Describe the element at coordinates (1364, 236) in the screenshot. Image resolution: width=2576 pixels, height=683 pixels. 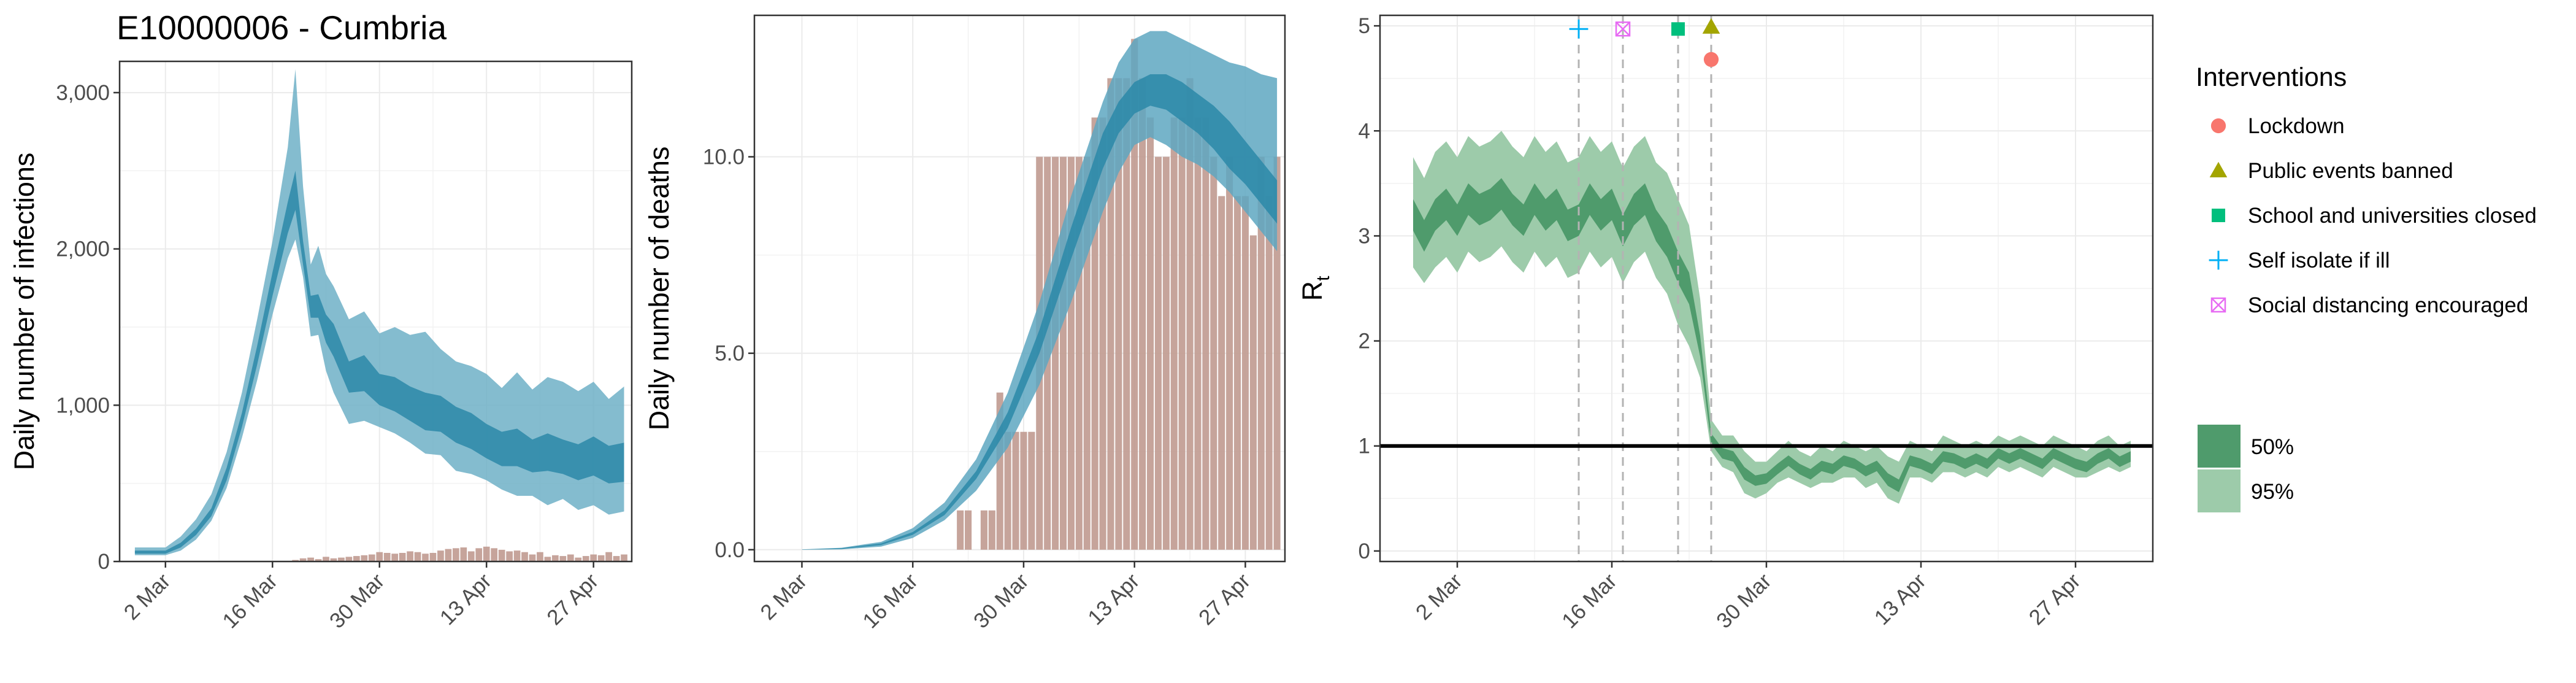
I see `rt-y-tick-label: 3` at that location.